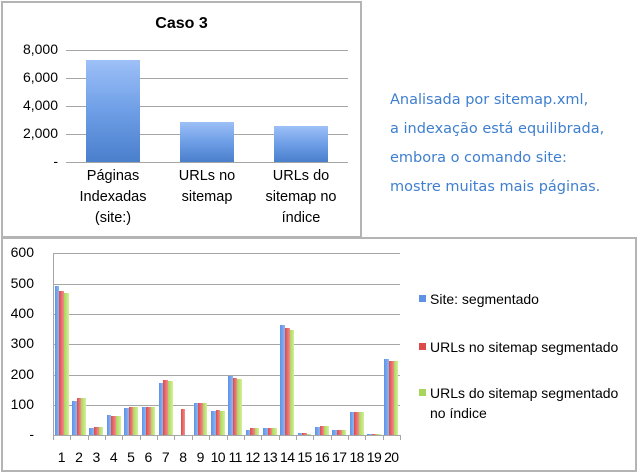  What do you see at coordinates (113, 457) in the screenshot?
I see `x-tick-label: 4` at bounding box center [113, 457].